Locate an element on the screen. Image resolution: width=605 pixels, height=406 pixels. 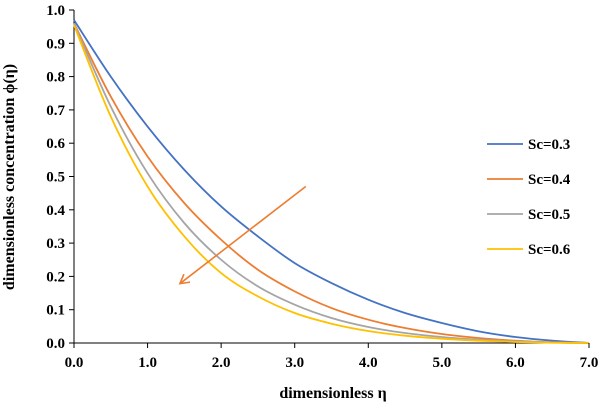
annotation-group is located at coordinates (242, 235).